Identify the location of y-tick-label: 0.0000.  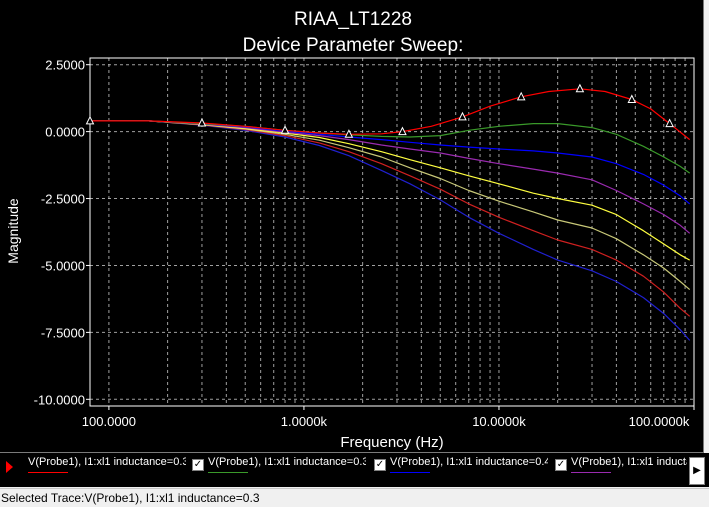
(65, 132).